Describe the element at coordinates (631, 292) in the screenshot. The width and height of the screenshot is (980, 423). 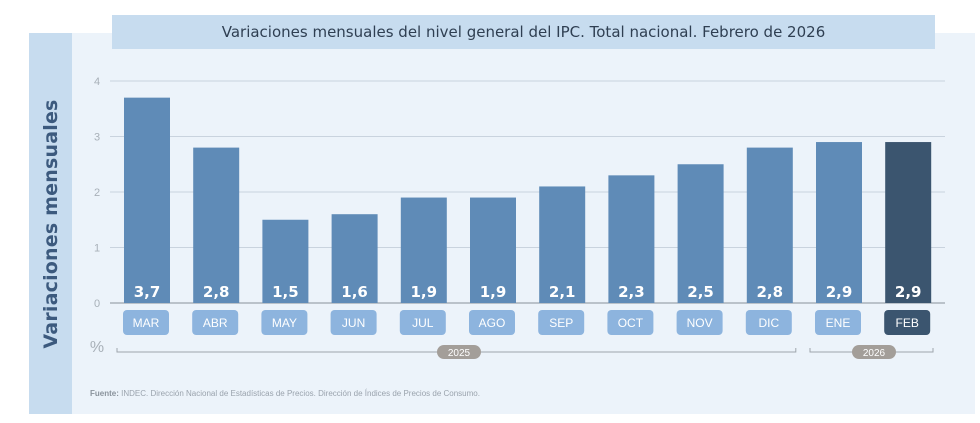
I see `bar-value-label: 2,3` at that location.